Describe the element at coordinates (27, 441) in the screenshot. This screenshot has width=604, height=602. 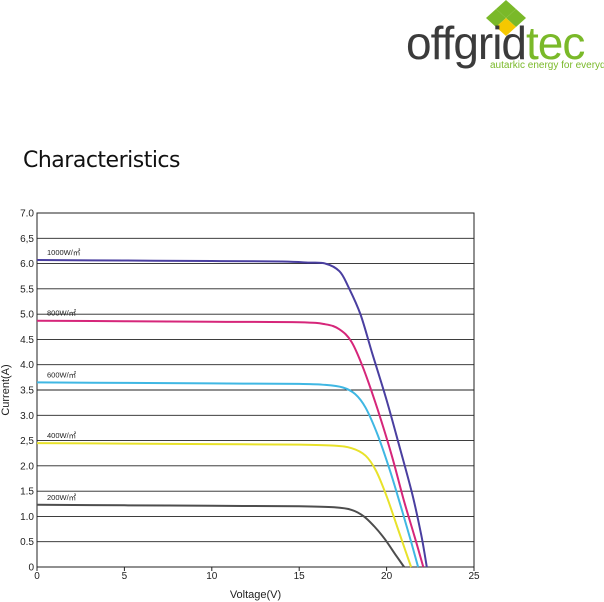
I see `y-tick-label: 2,5` at that location.